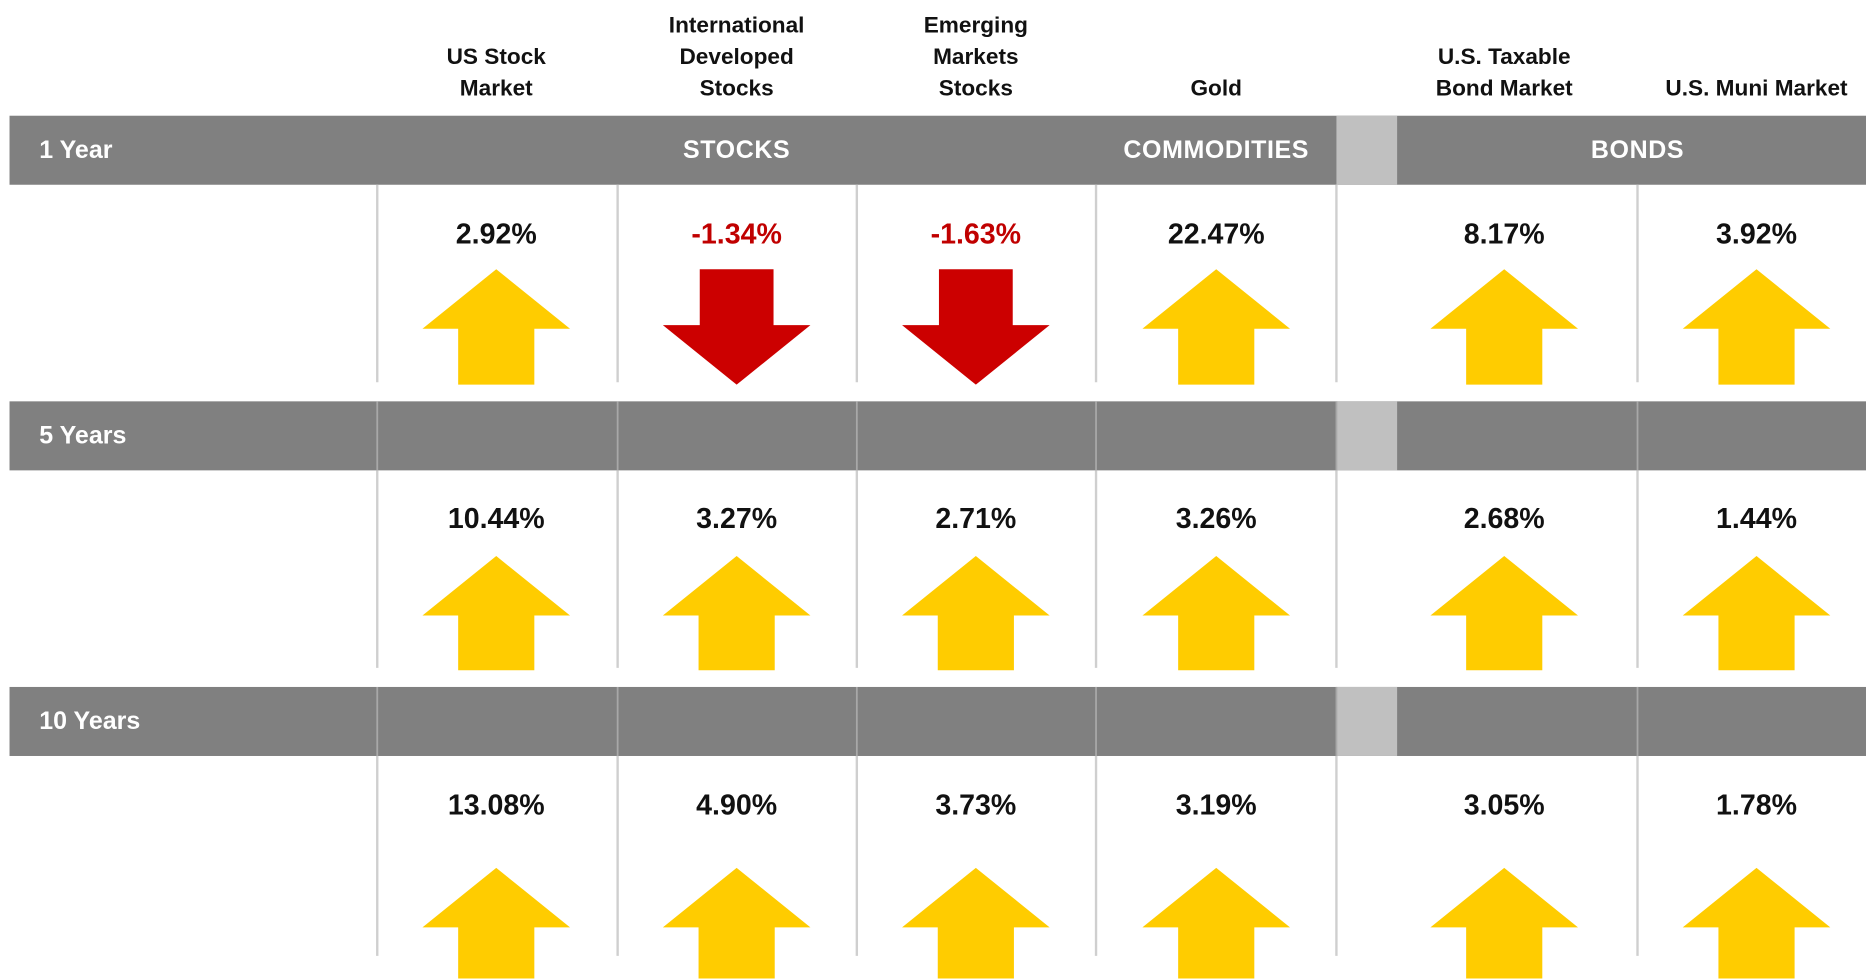  What do you see at coordinates (496, 519) in the screenshot?
I see `return-value: 10.44%` at bounding box center [496, 519].